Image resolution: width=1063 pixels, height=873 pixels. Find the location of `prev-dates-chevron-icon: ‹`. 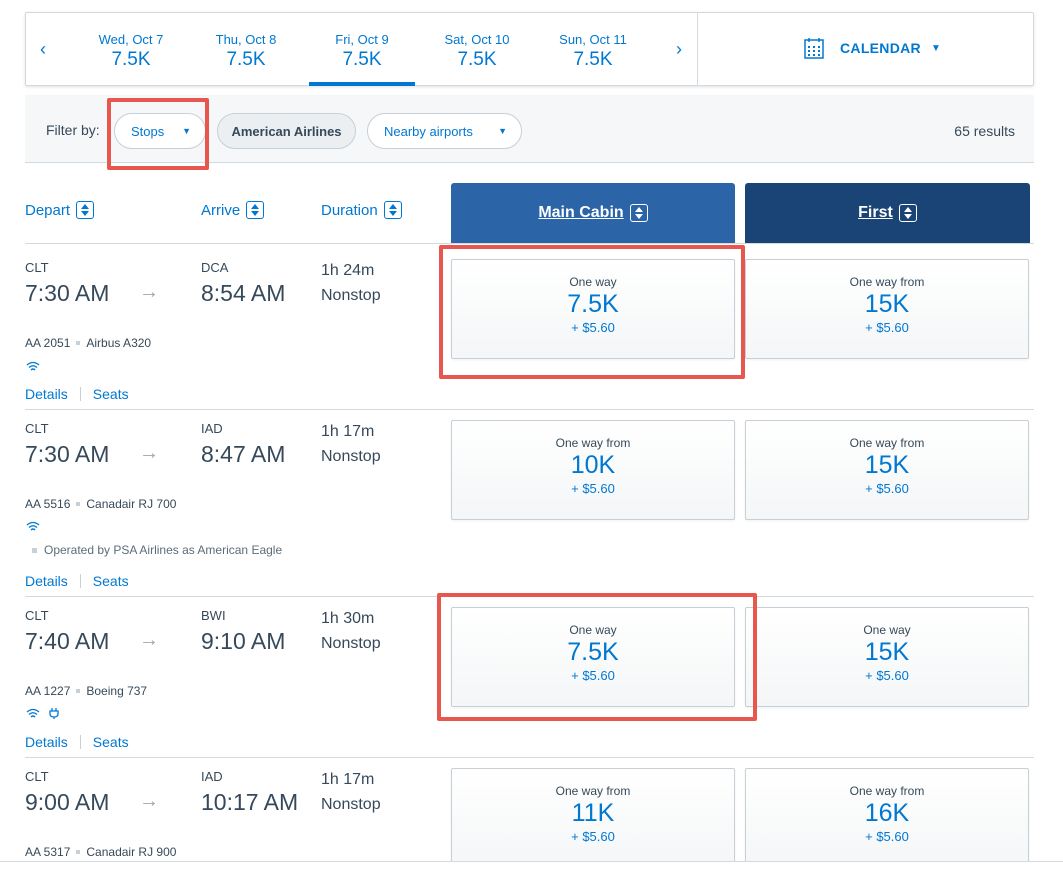

prev-dates-chevron-icon: ‹ is located at coordinates (43, 49).